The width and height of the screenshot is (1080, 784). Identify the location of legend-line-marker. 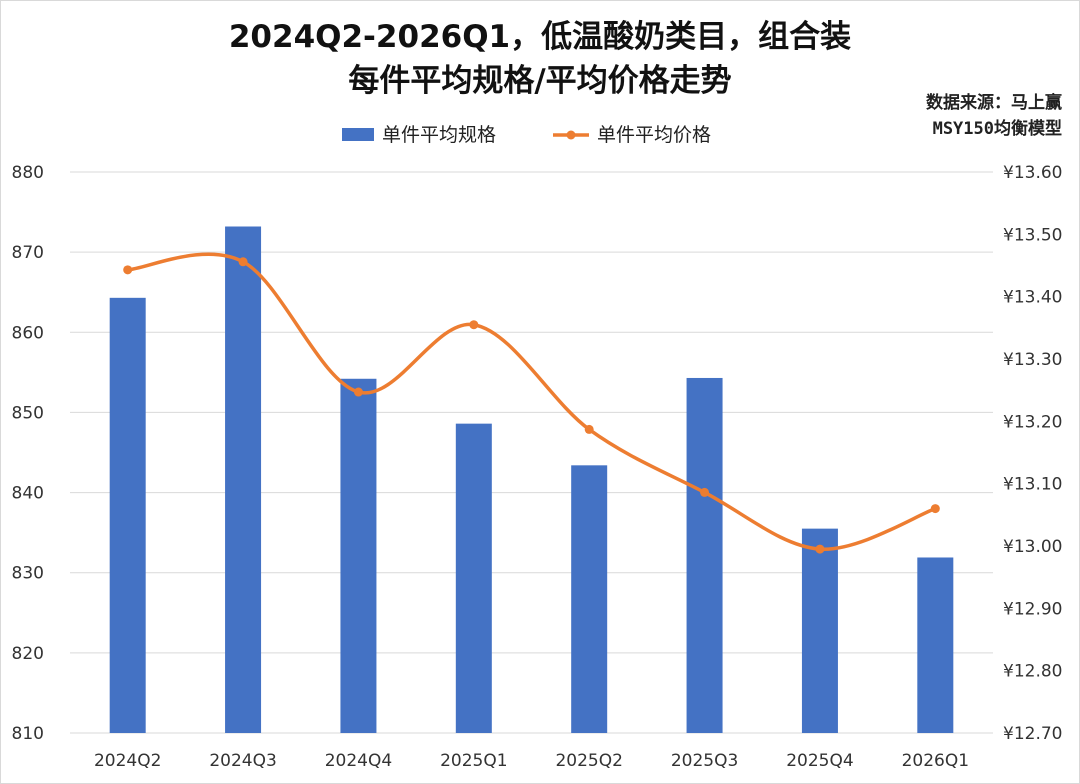
(571, 135).